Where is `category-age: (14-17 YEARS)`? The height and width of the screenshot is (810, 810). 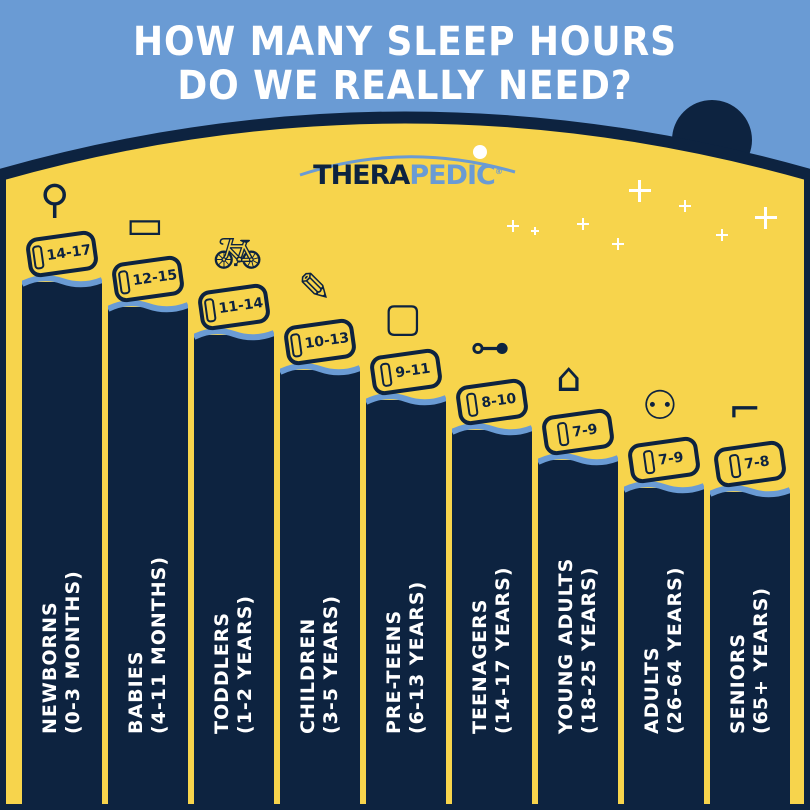
category-age: (14-17 YEARS) is located at coordinates (503, 650).